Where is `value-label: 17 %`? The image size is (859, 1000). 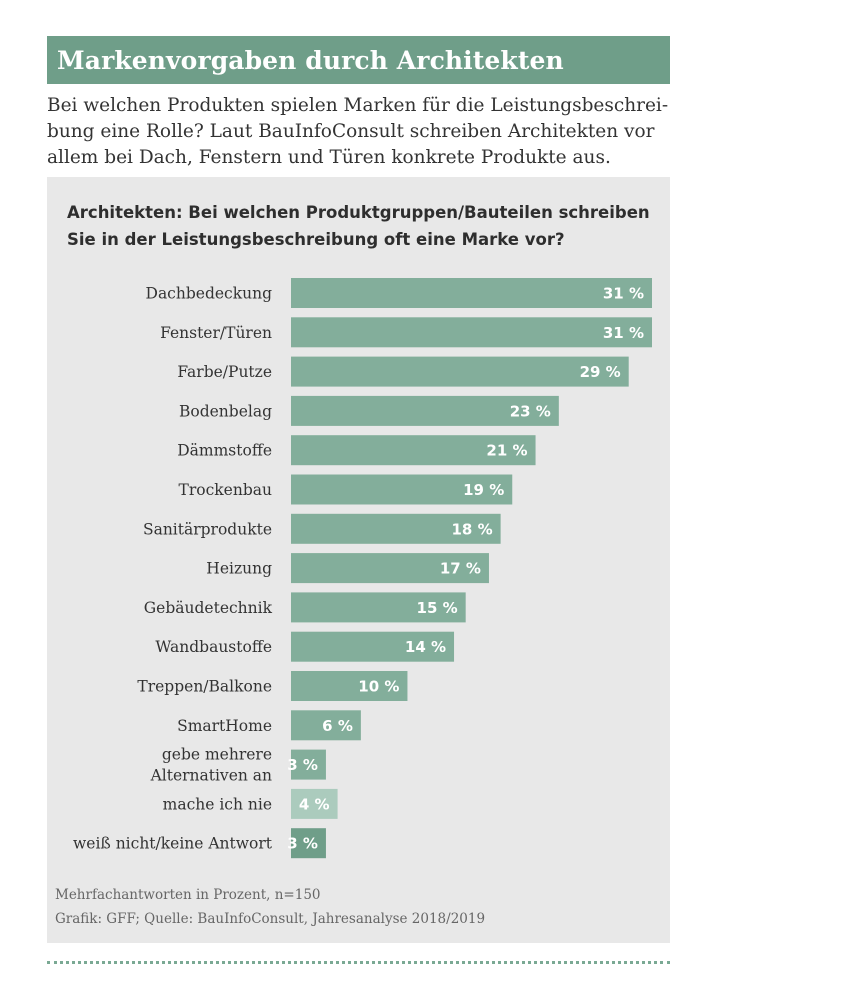
value-label: 17 % is located at coordinates (460, 569).